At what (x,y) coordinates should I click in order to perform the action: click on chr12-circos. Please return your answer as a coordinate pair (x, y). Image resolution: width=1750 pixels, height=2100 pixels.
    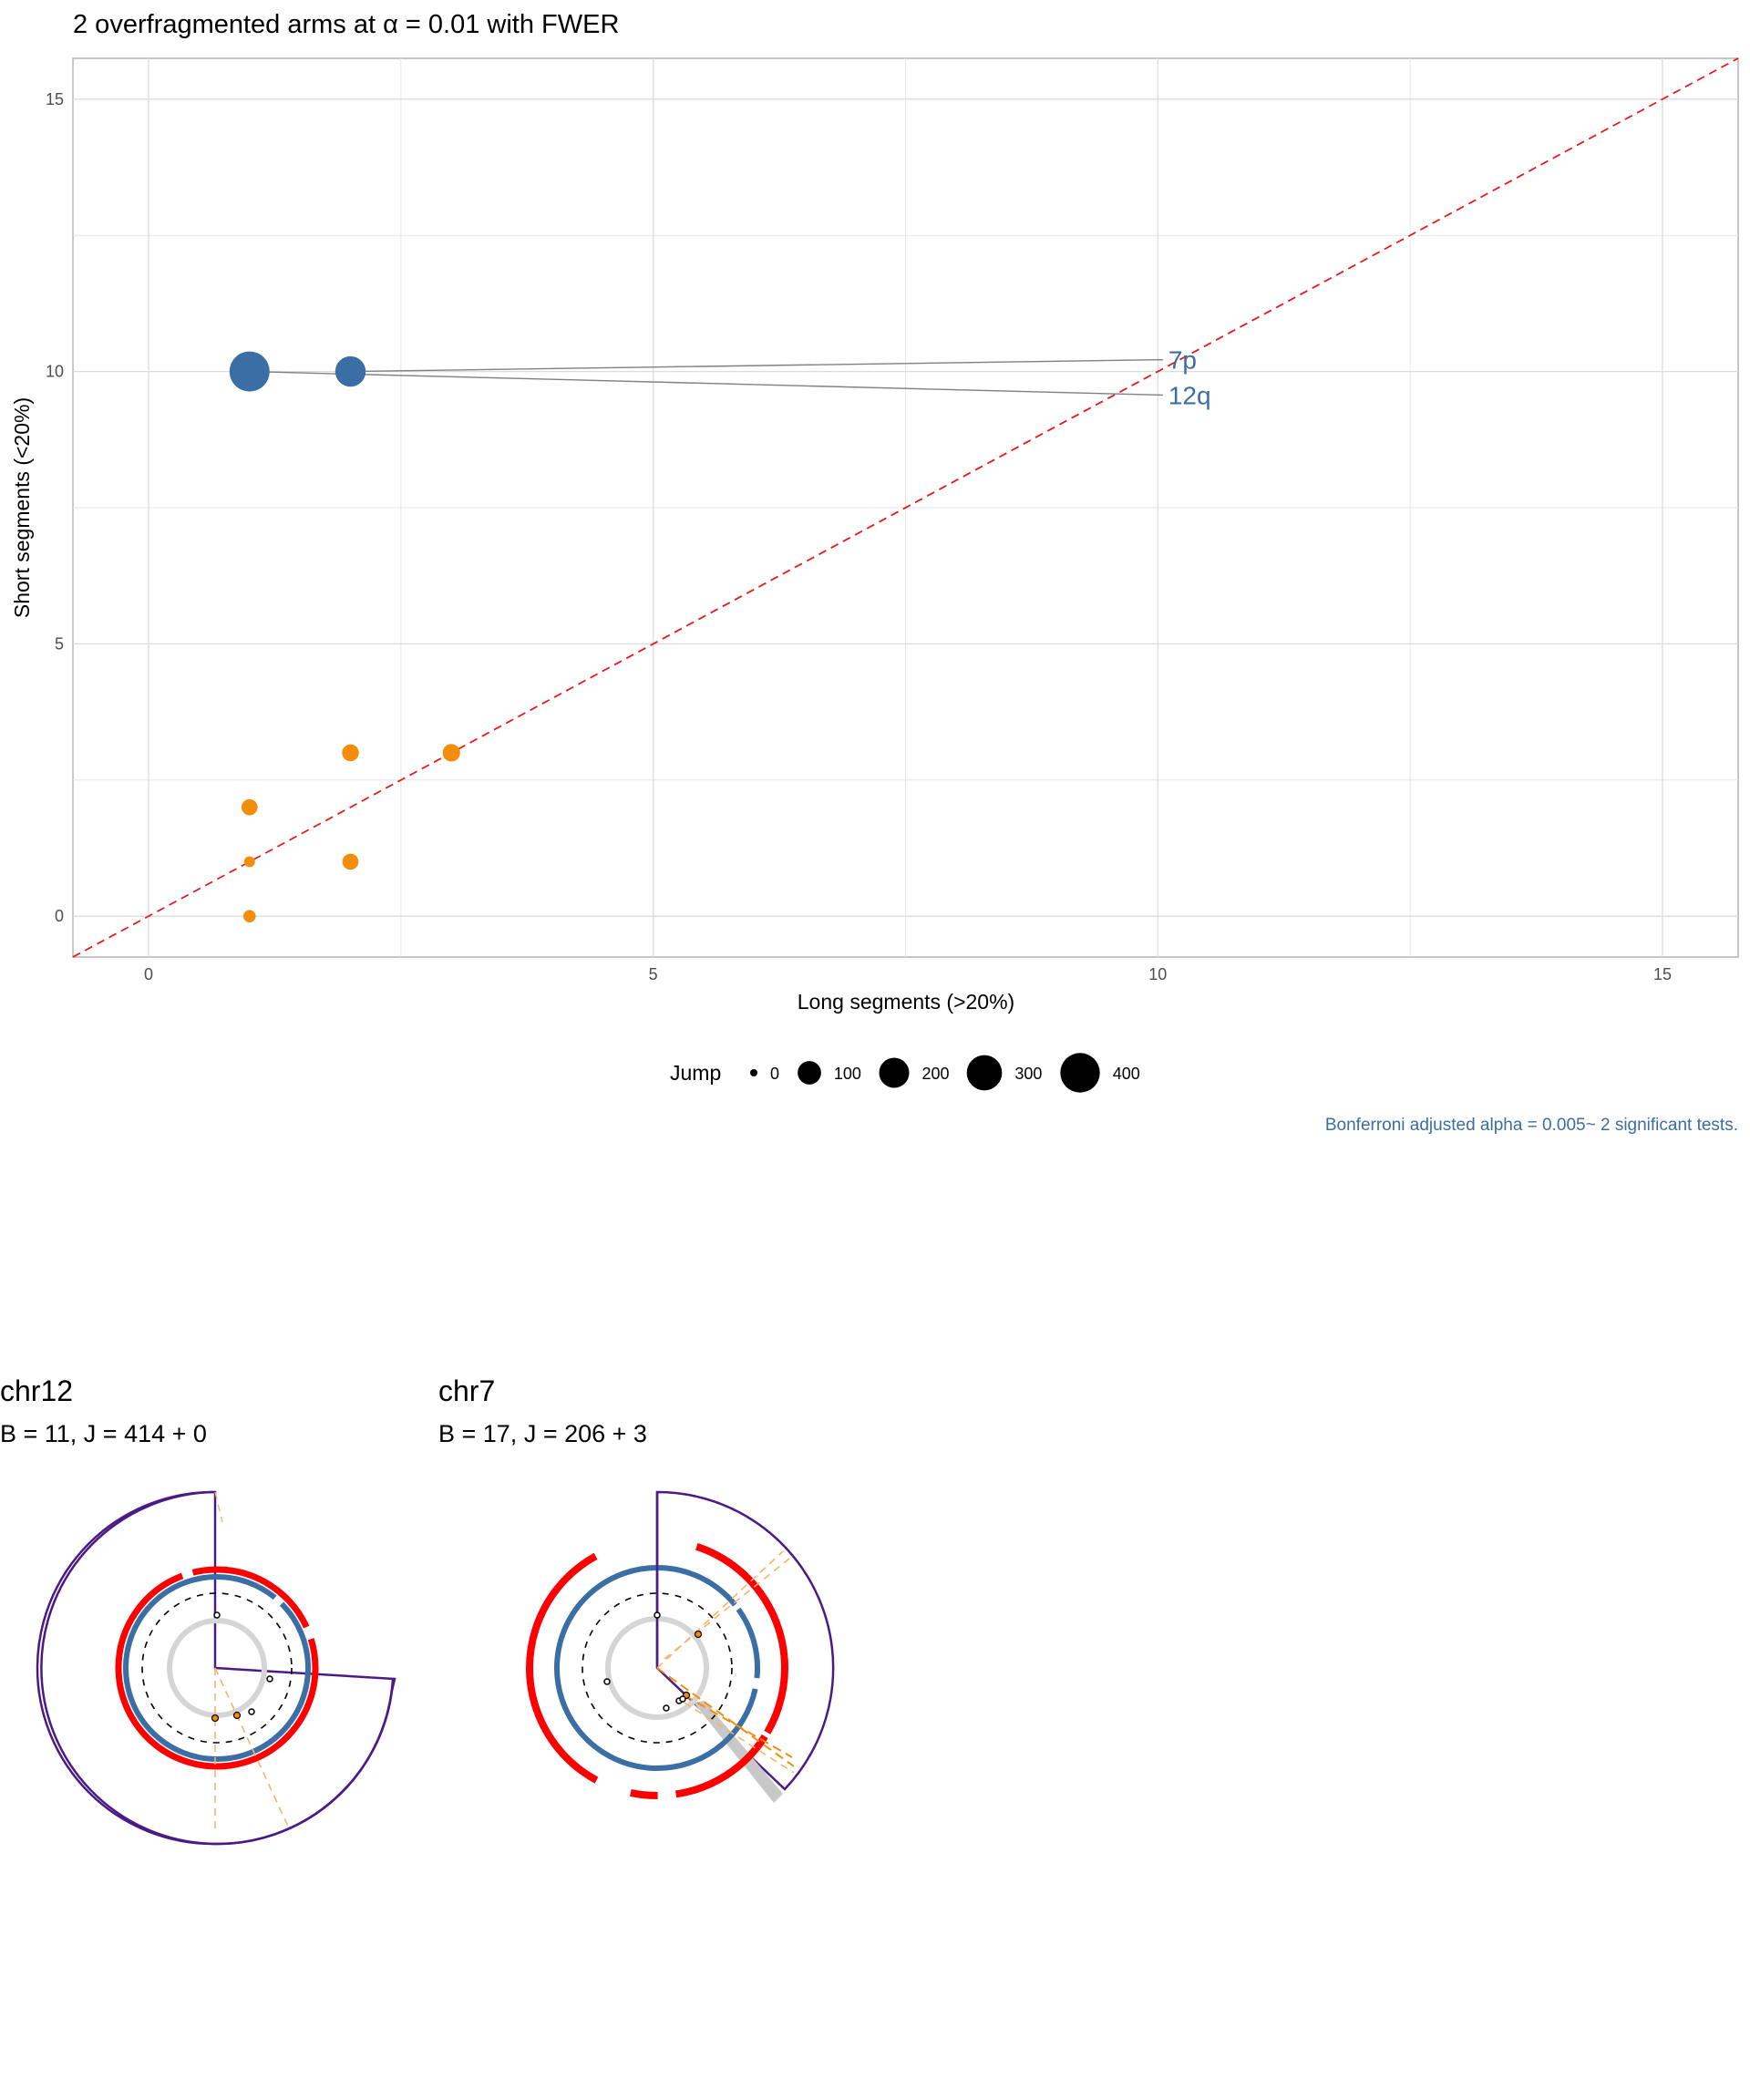
    Looking at the image, I should click on (216, 1668).